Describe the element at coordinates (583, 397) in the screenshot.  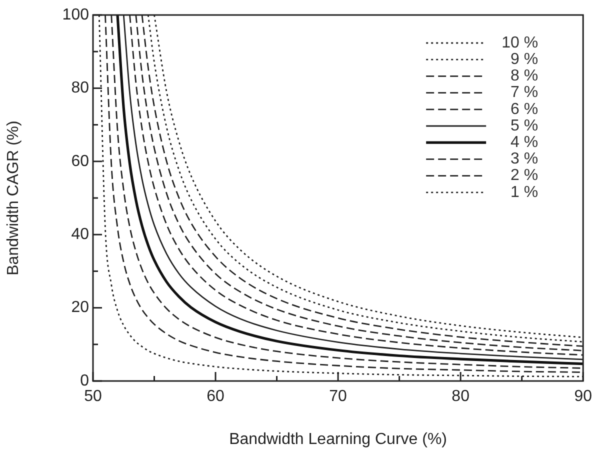
I see `x-tick-label: 90` at that location.